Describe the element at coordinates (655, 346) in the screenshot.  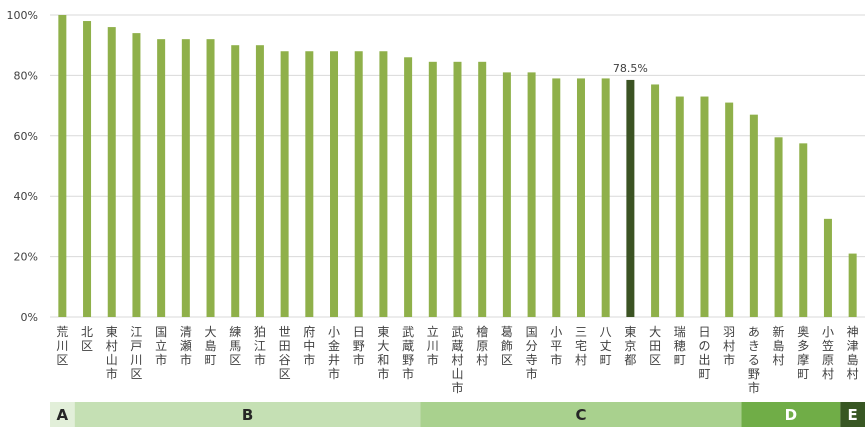
I see `x-tick-label: 大田区` at that location.